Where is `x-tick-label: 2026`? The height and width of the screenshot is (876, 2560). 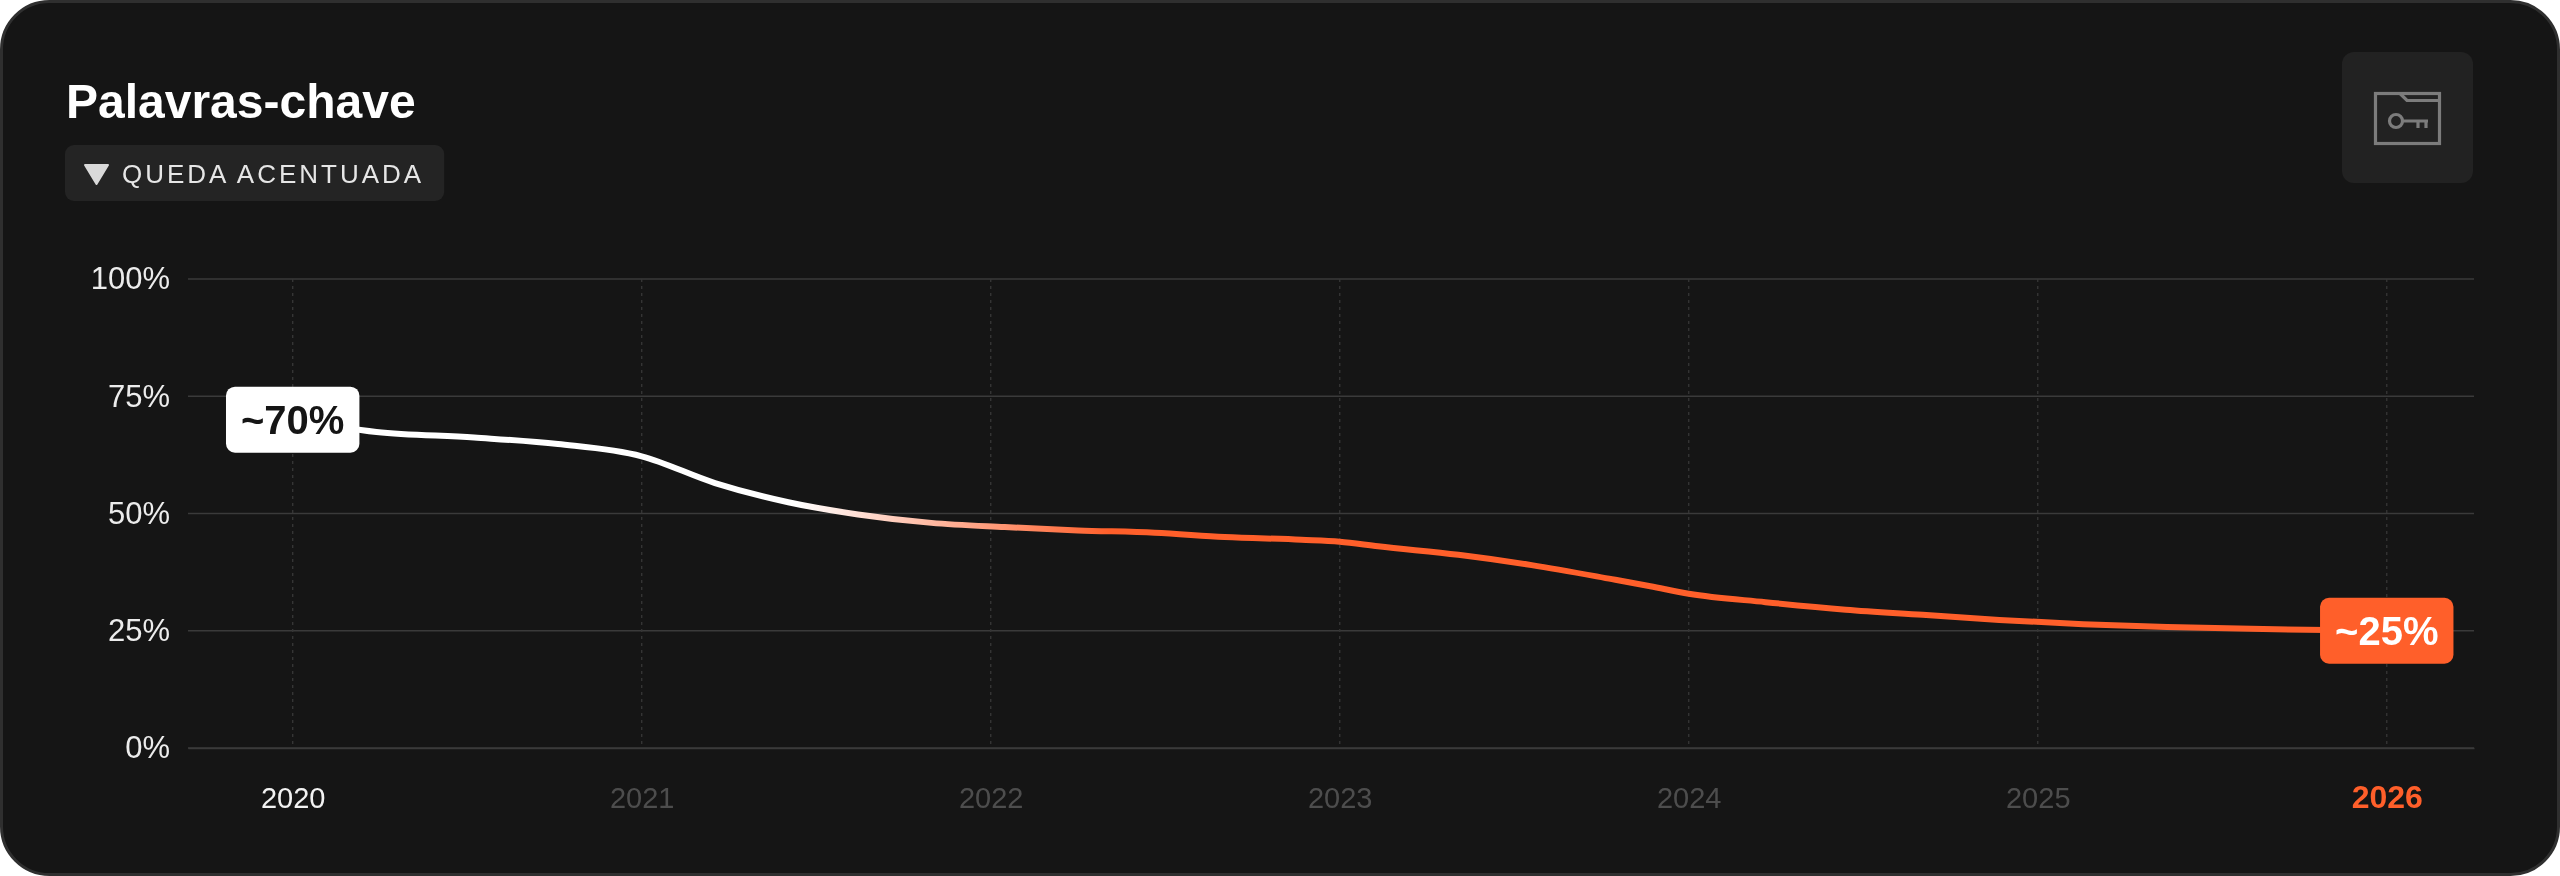
x-tick-label: 2026 is located at coordinates (2387, 797).